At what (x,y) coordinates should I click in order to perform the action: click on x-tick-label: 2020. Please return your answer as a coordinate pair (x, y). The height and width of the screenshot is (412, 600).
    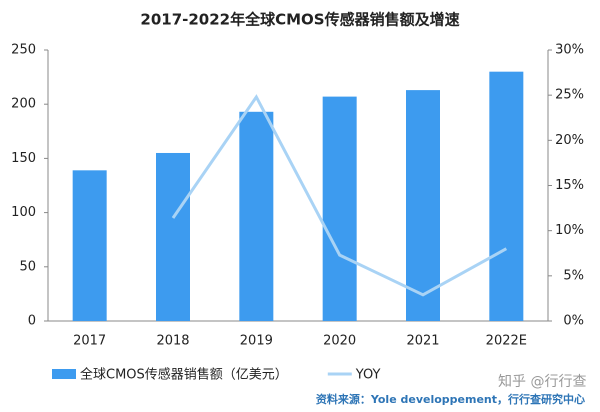
    Looking at the image, I should click on (339, 341).